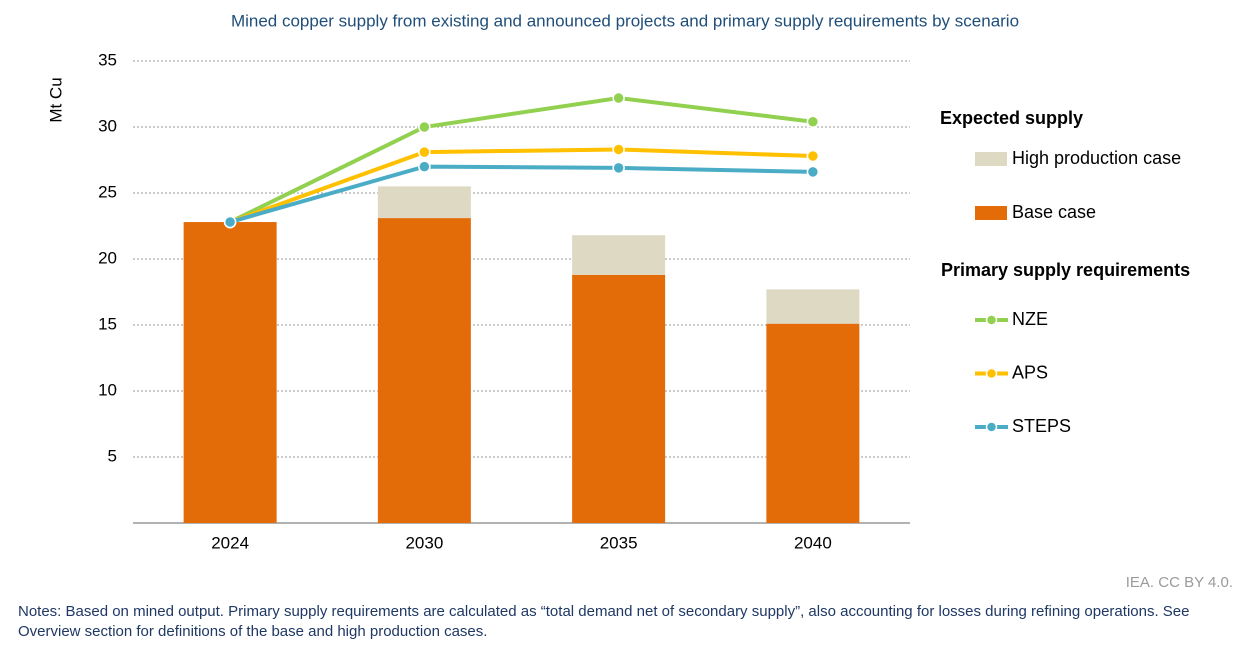 The image size is (1257, 657). What do you see at coordinates (424, 542) in the screenshot?
I see `x-tick-label: 2030` at bounding box center [424, 542].